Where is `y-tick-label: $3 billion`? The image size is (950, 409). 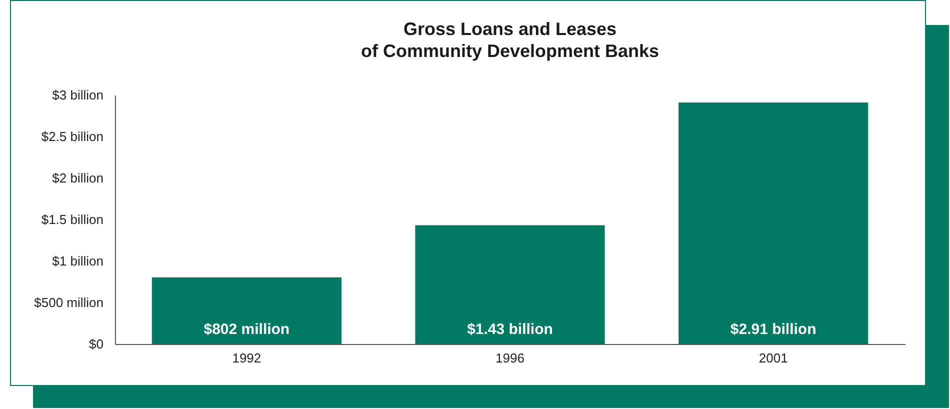 y-tick-label: $3 billion is located at coordinates (78, 95).